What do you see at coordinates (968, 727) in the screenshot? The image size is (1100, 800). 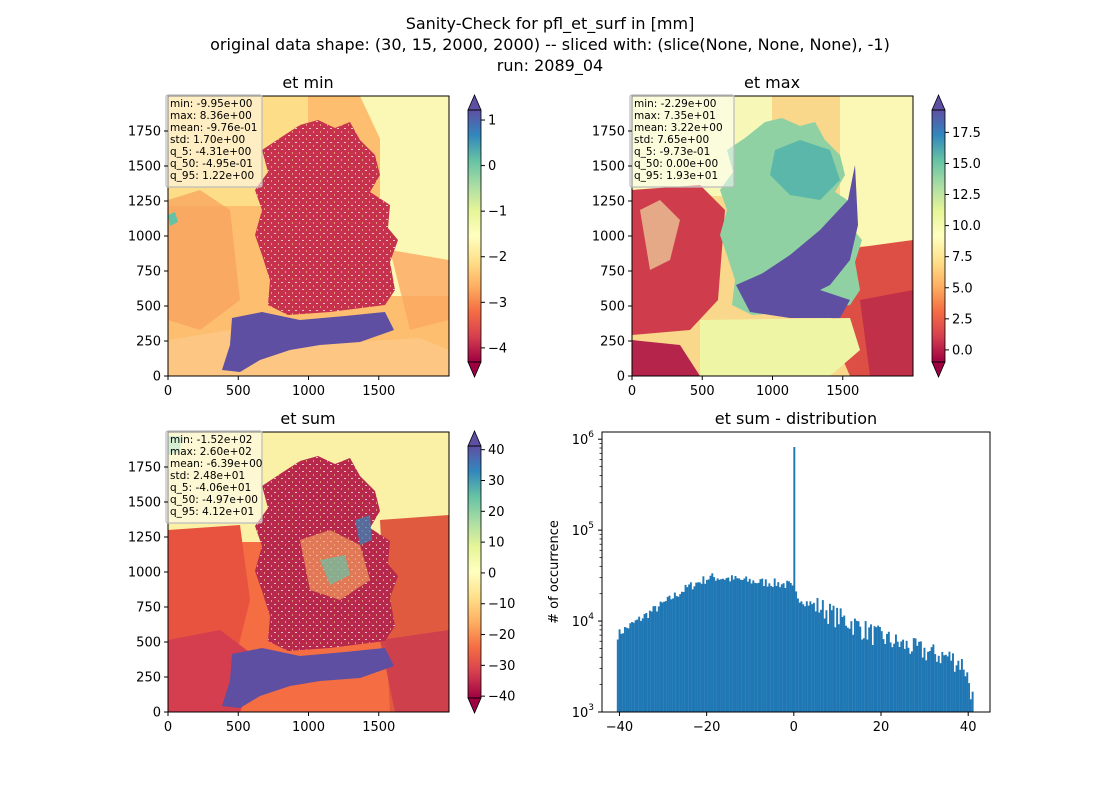 I see `x-tick-label: 40` at bounding box center [968, 727].